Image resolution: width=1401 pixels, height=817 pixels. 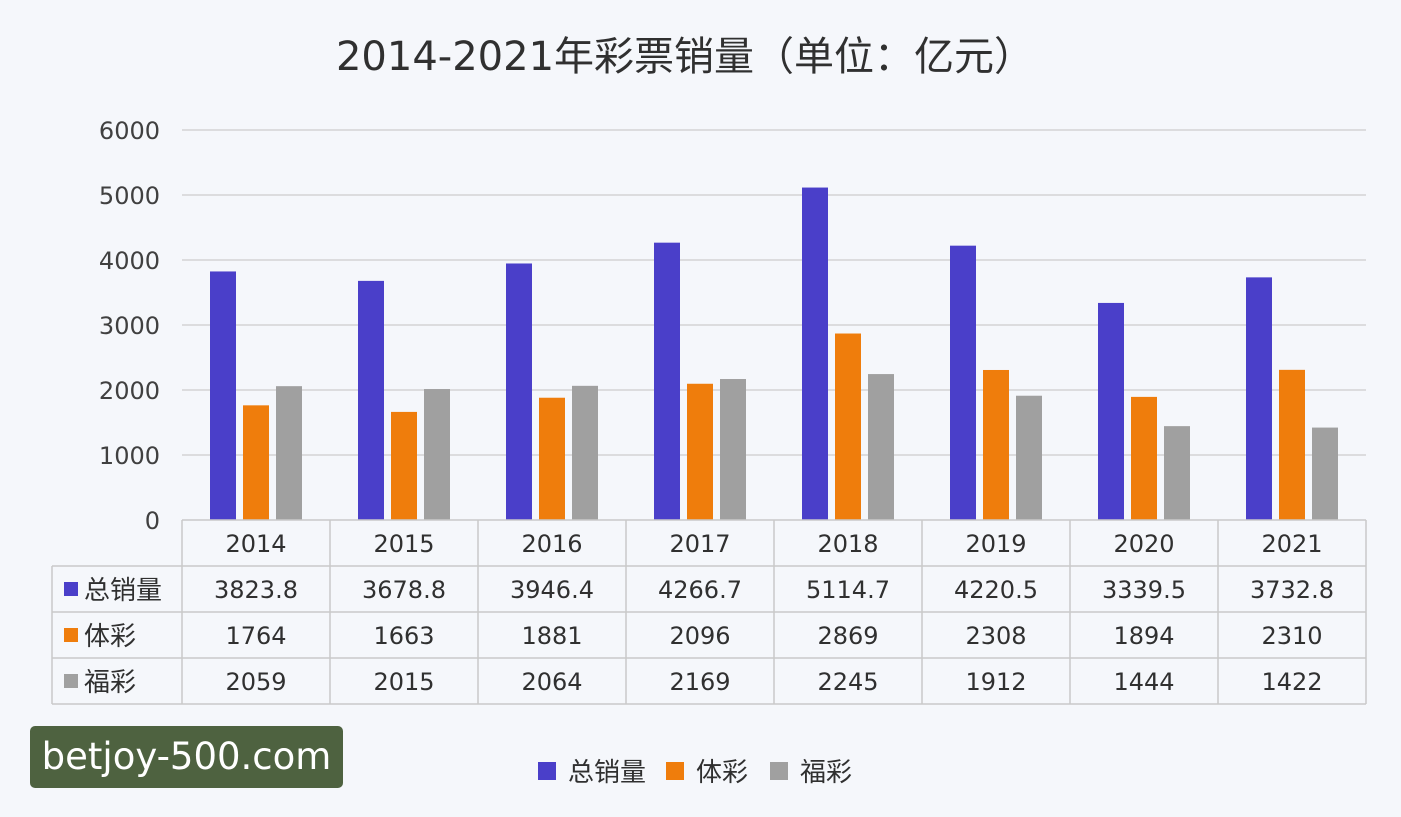 I want to click on y-tick-label: 2000, so click(x=129, y=391).